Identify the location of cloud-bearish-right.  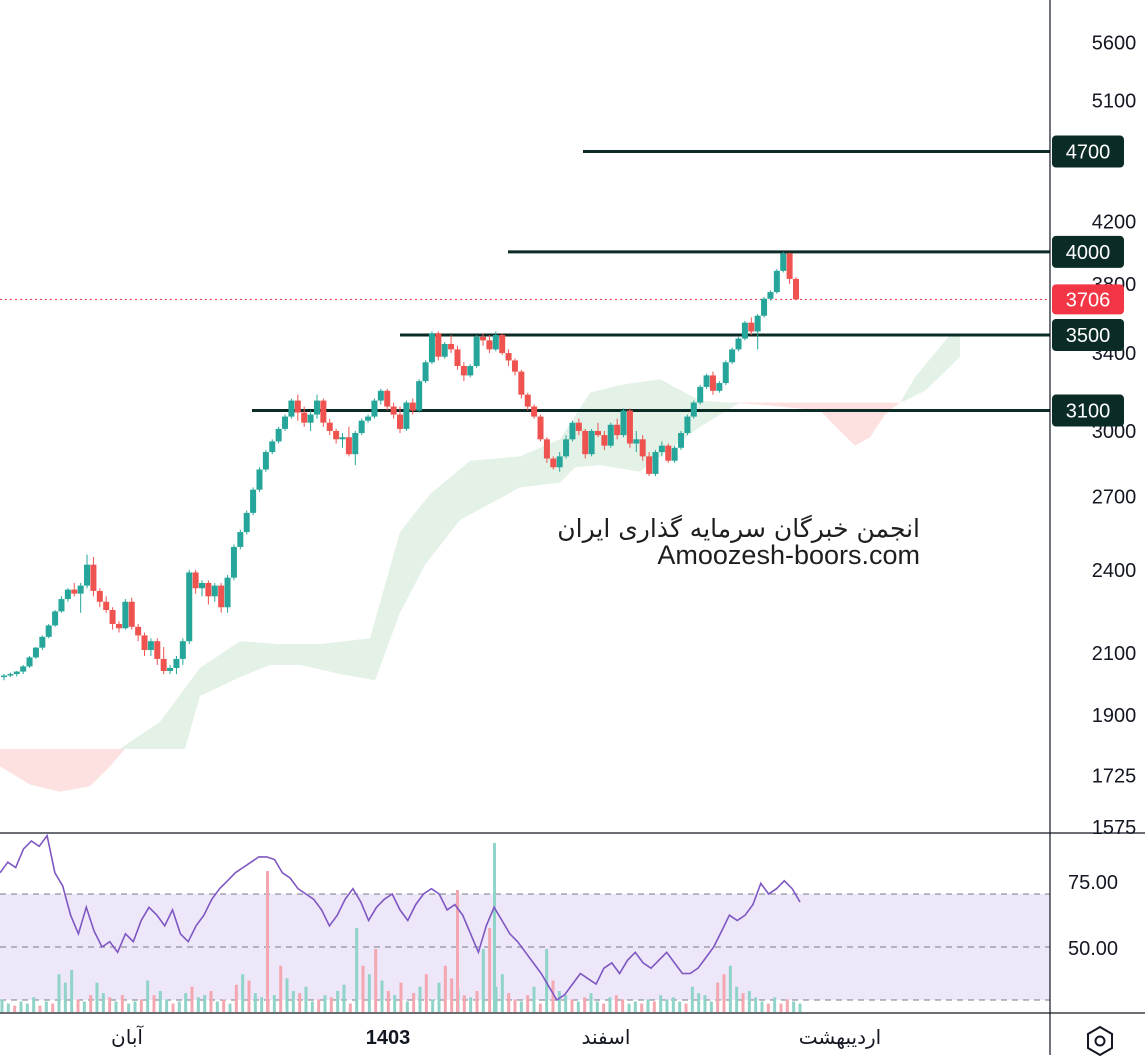
(815, 424).